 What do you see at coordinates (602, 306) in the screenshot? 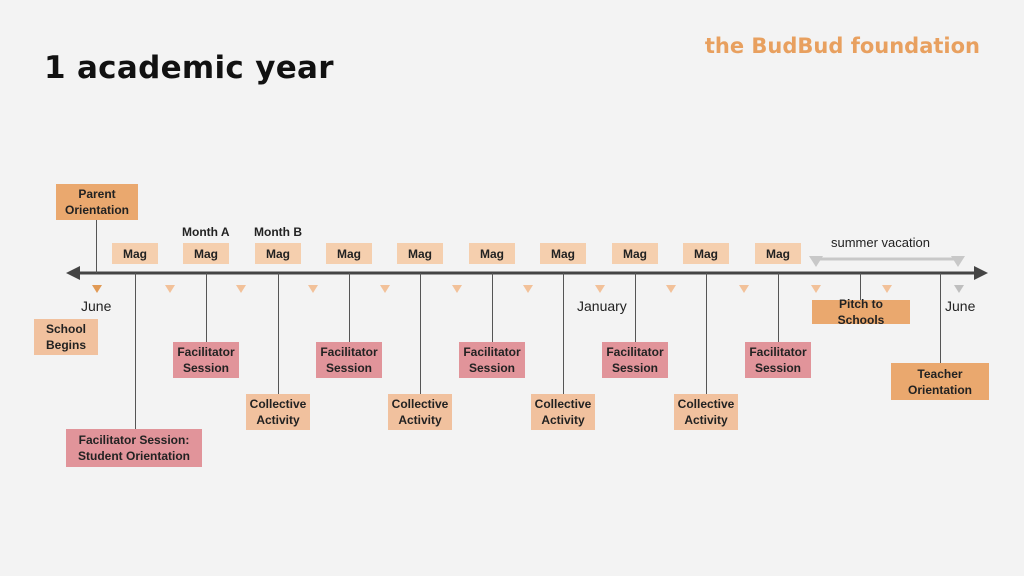
I see `axis-label-january: January` at bounding box center [602, 306].